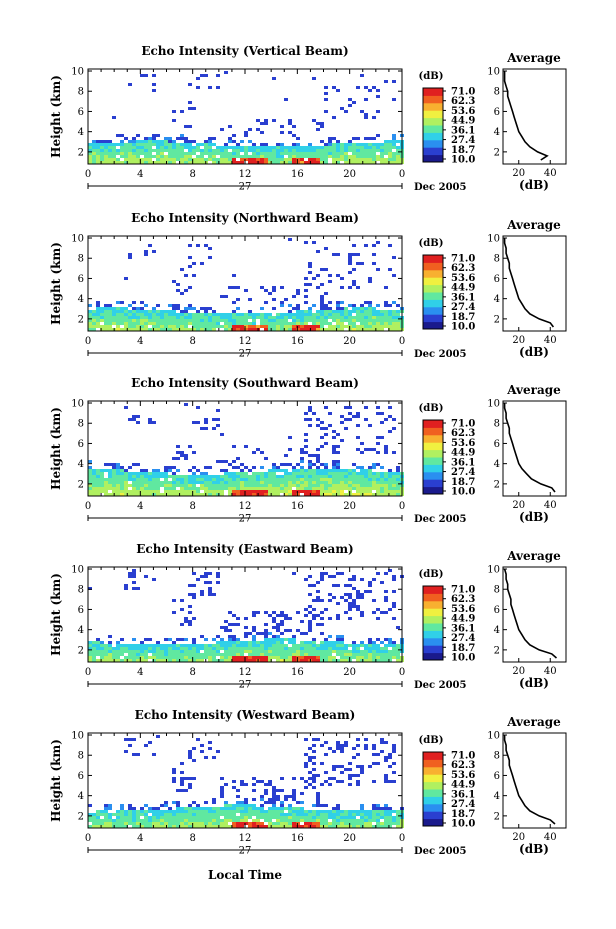 The height and width of the screenshot is (929, 616). I want to click on average-x-label: (dB), so click(534, 849).